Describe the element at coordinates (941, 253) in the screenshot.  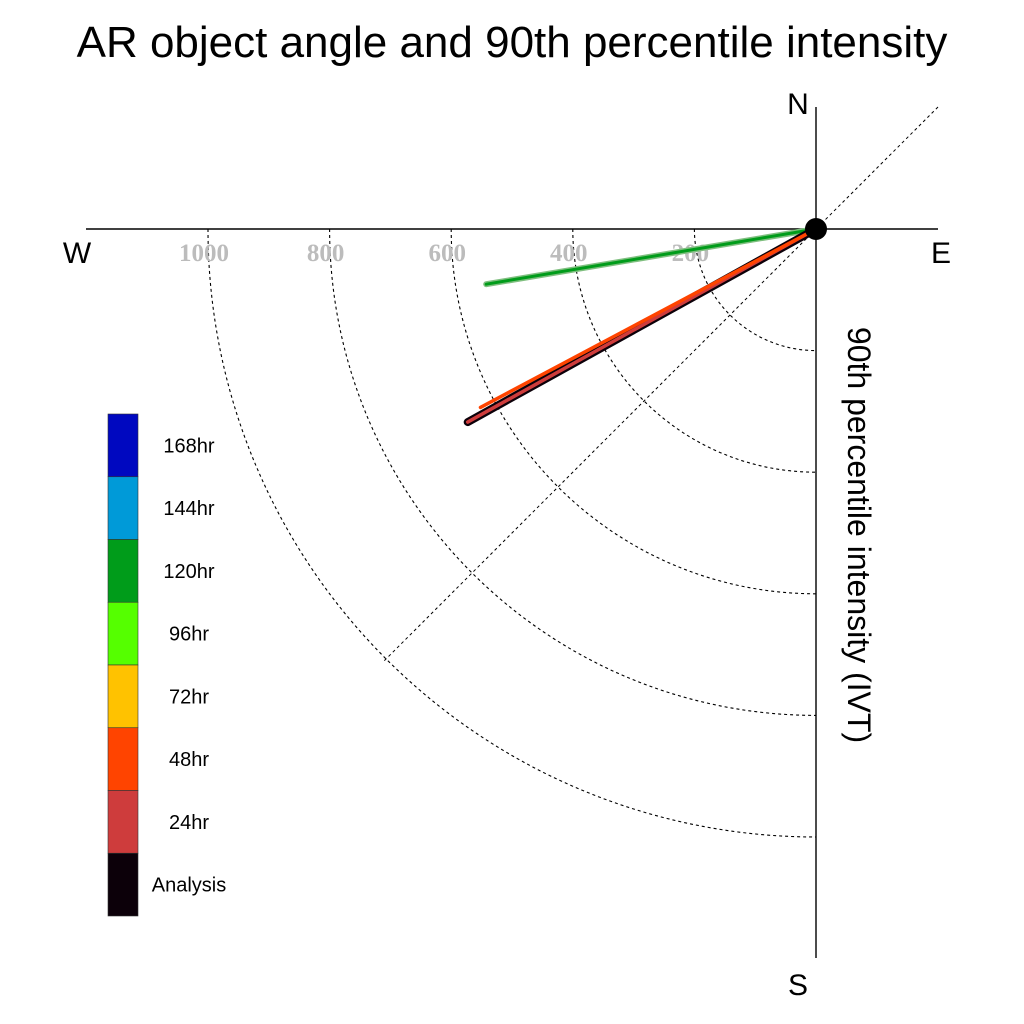
I see `compass-east-label: E` at that location.